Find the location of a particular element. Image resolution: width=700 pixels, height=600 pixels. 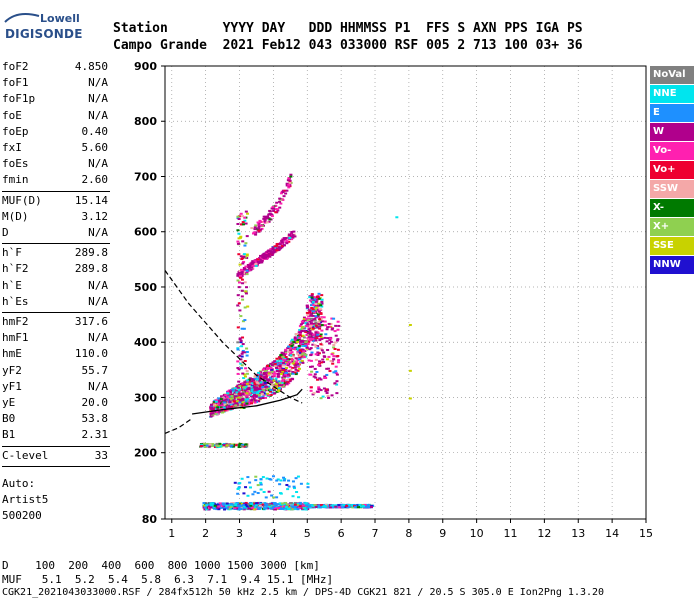

param-row: yF1 N/A is located at coordinates (55, 387).